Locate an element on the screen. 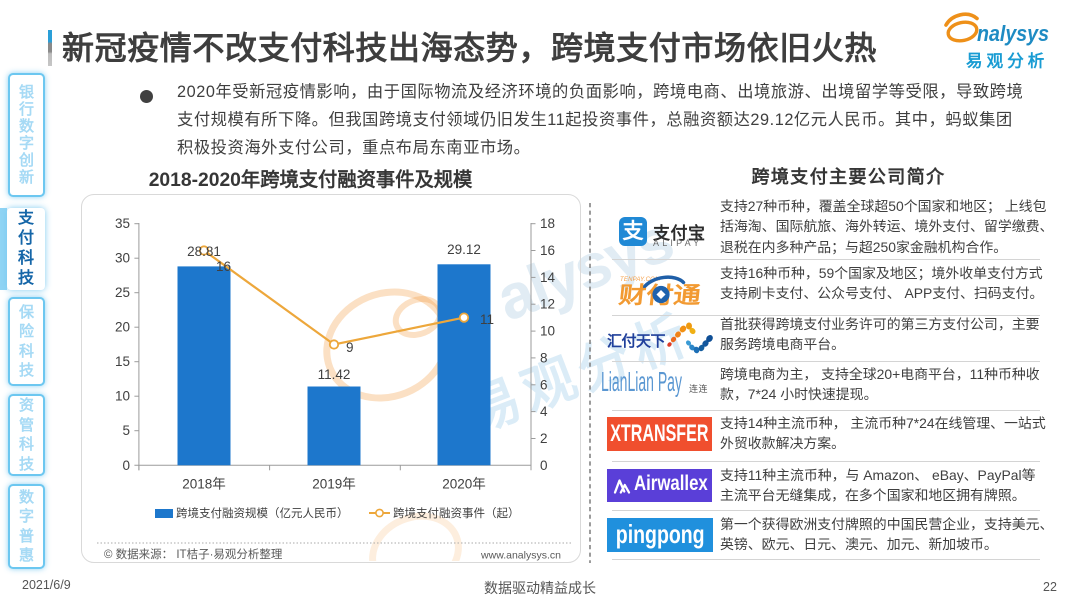  svg-text: 4 is located at coordinates (544, 411).